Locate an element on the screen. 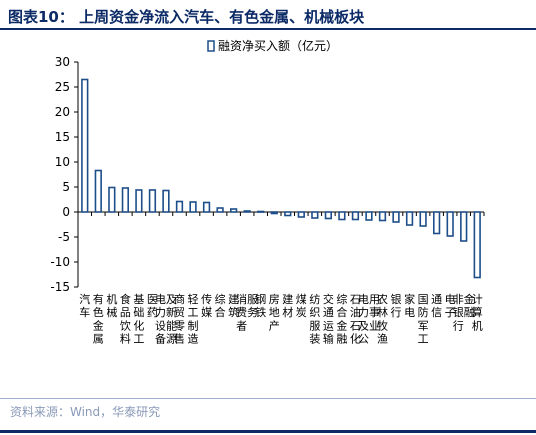 Image resolution: width=536 pixels, height=435 pixels. category-label: 银行 is located at coordinates (396, 305).